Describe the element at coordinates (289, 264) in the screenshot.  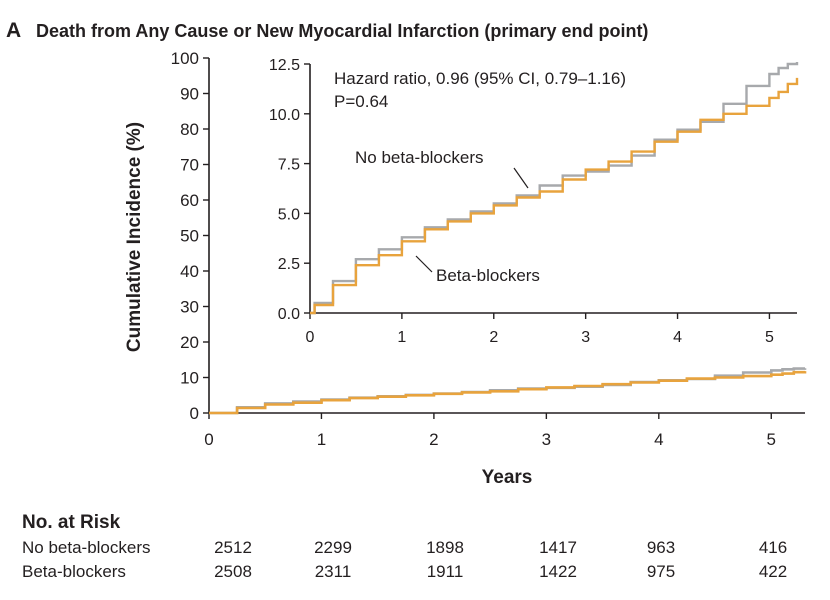
I see `inset-y-tick-label: 2.5` at that location.